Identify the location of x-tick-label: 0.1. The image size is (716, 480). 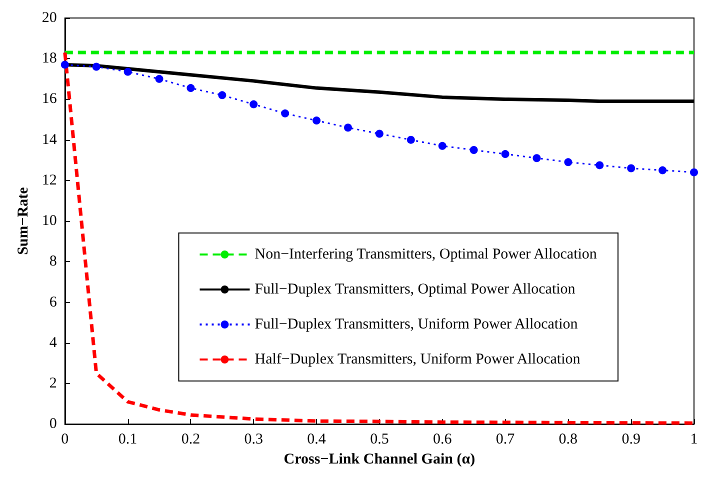
(128, 440).